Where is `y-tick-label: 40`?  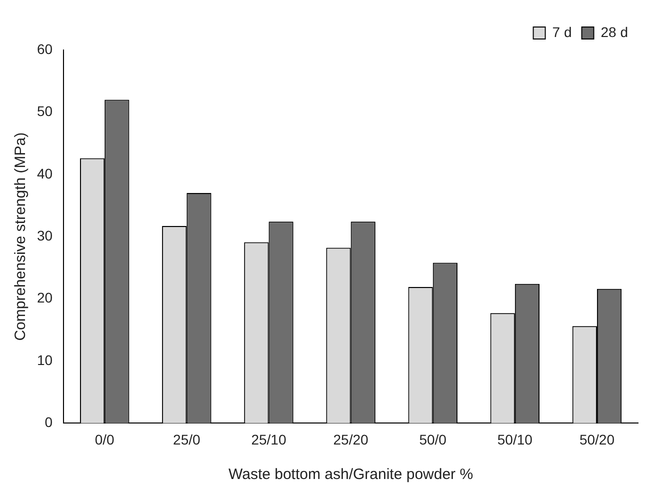
y-tick-label: 40 is located at coordinates (44, 173).